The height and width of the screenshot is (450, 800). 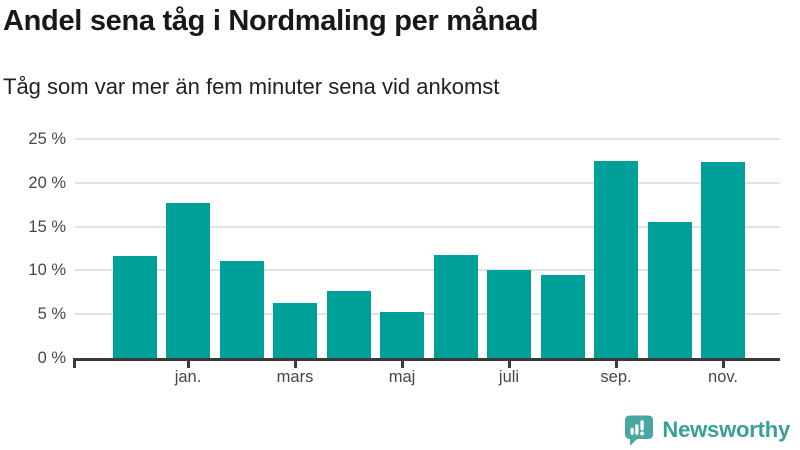 I want to click on newsworthy-logo: Newsworthy, so click(x=707, y=430).